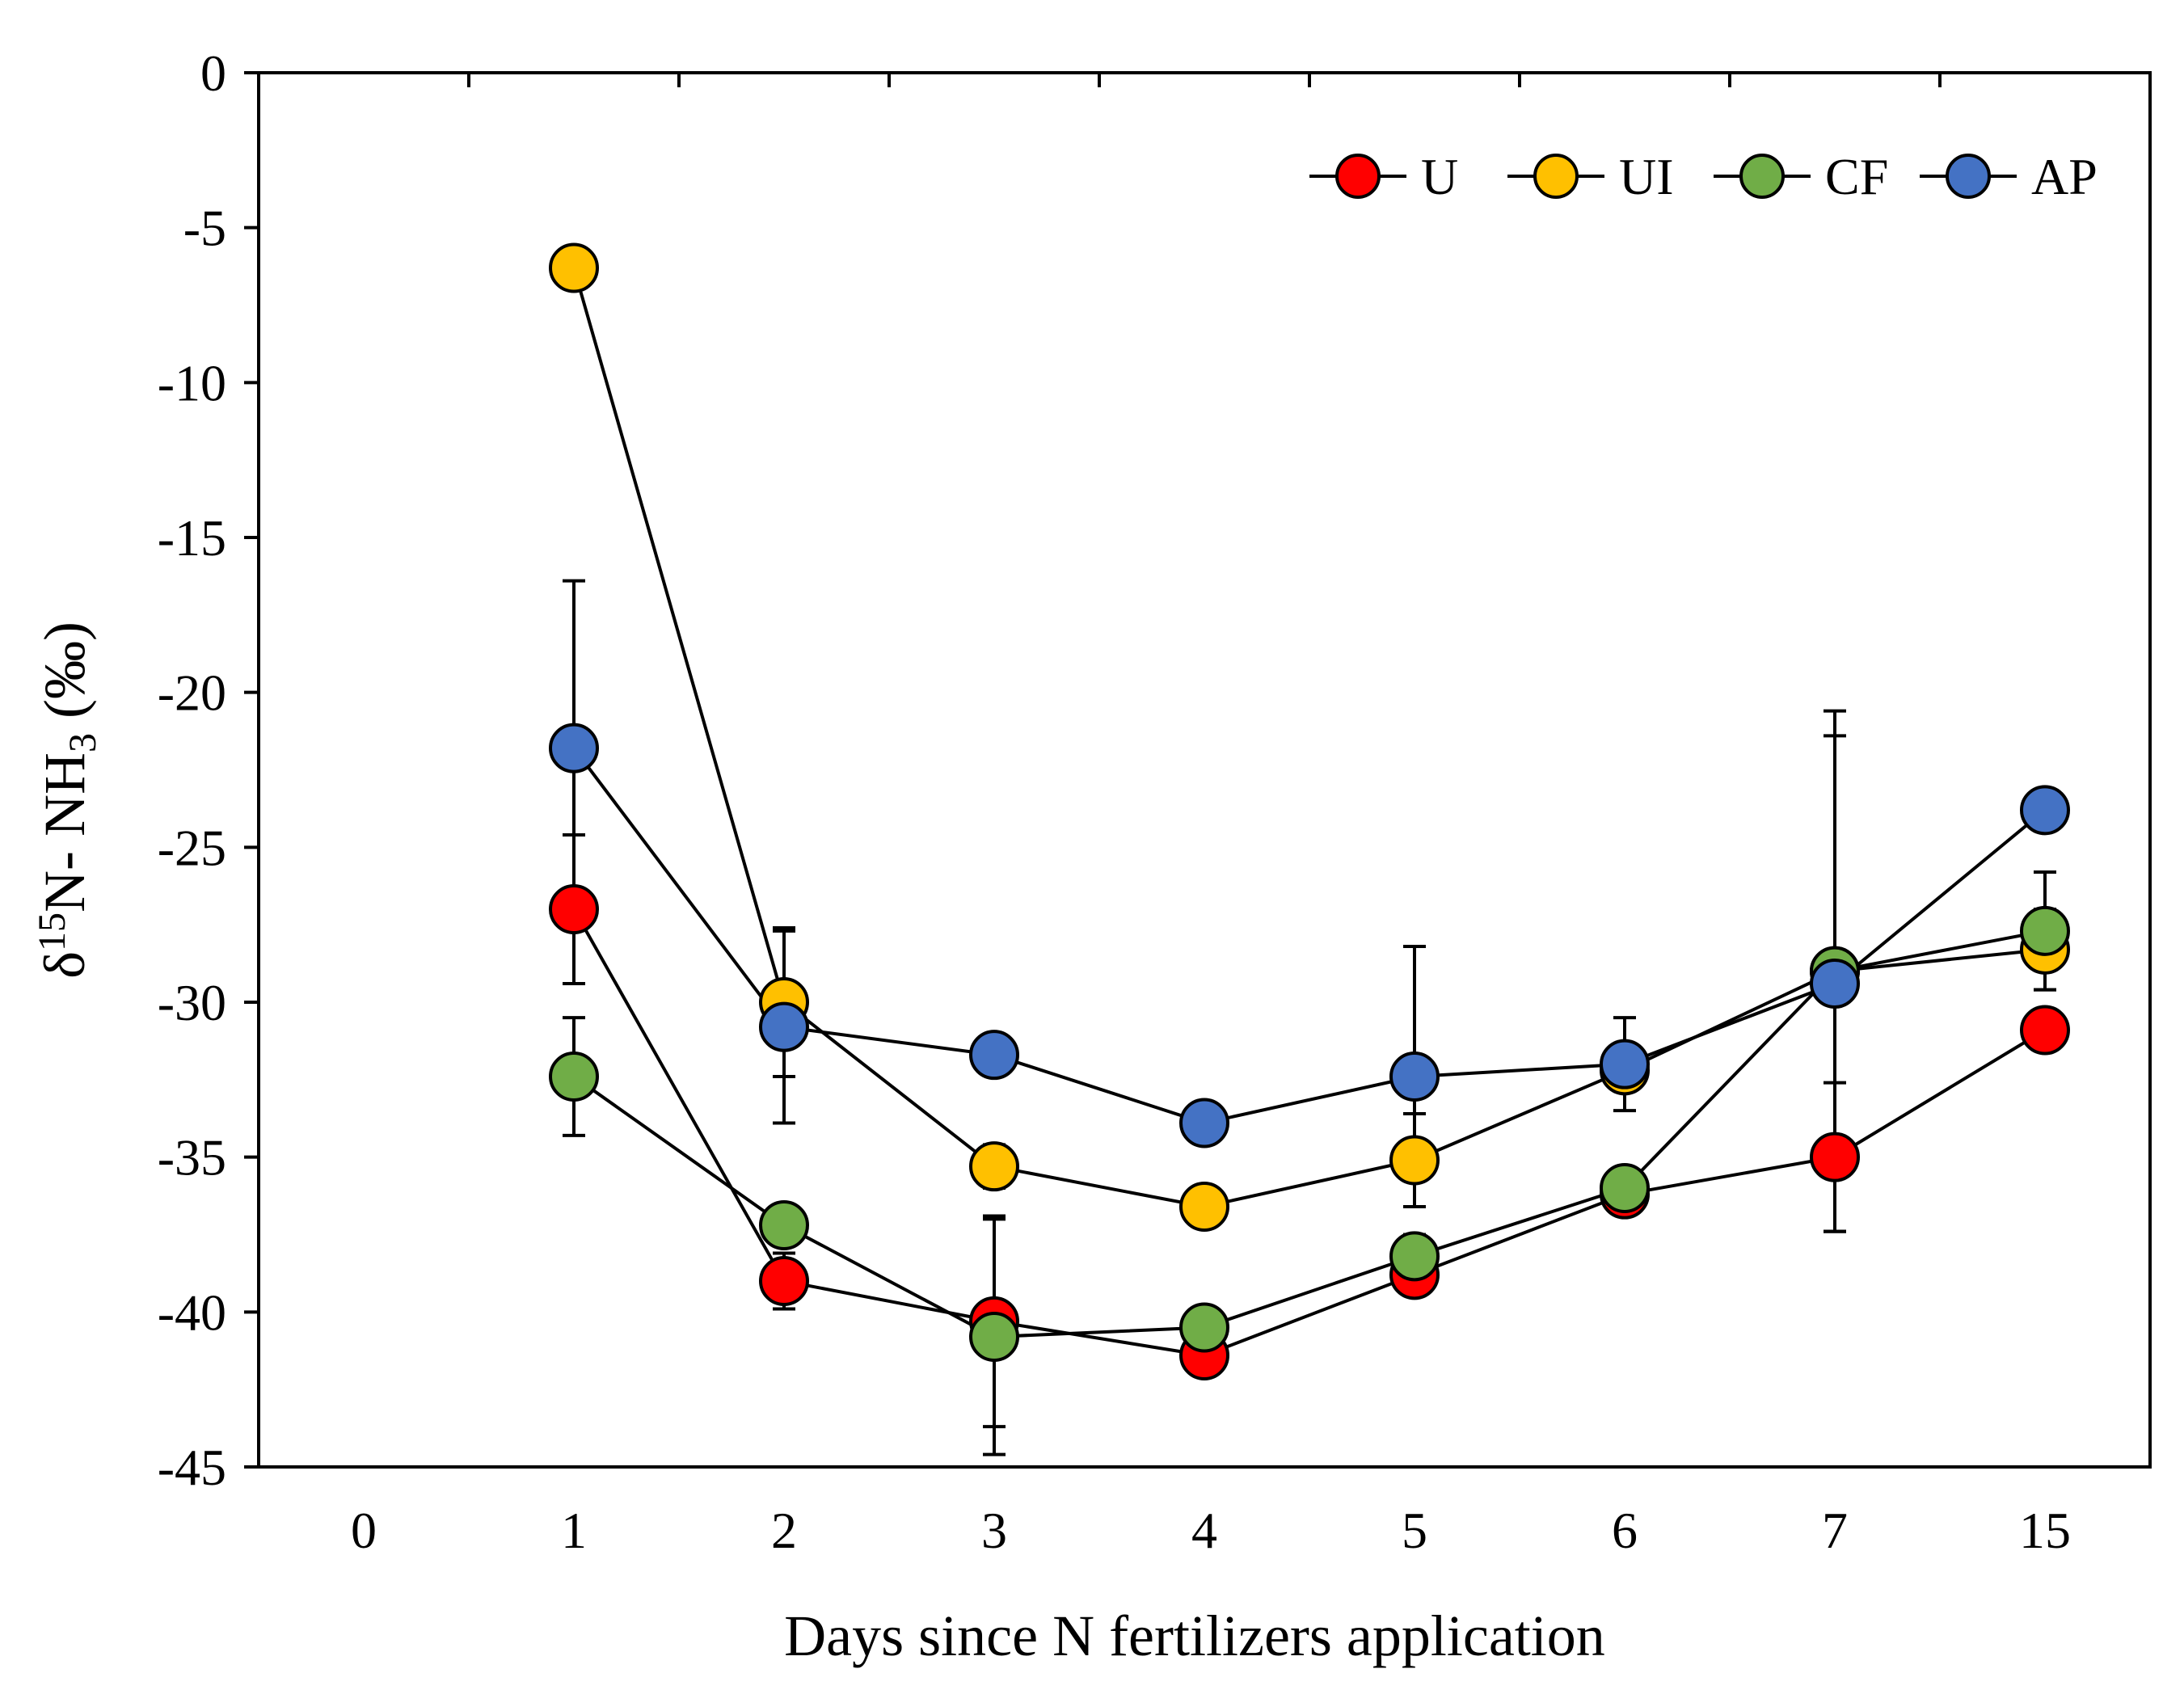 The image size is (2184, 1690). I want to click on x-tick-label: 5, so click(1414, 1530).